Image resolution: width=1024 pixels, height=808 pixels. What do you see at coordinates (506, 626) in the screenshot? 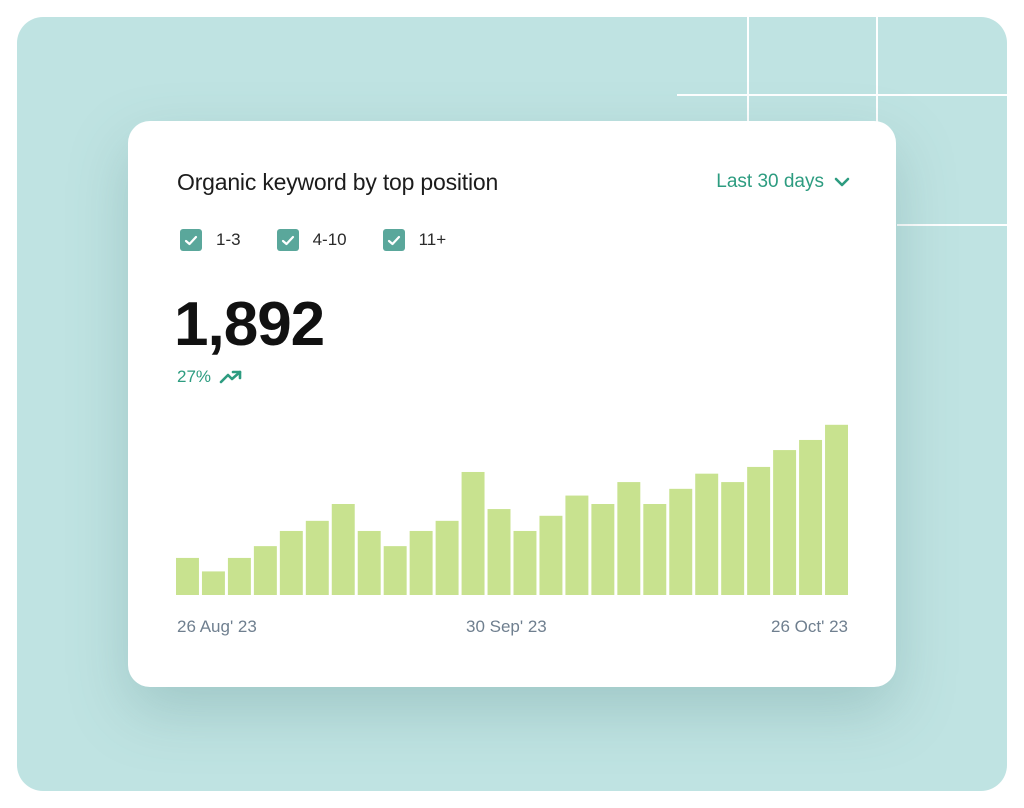
I see `x-axis-label-middle: 30 Sep' 23` at bounding box center [506, 626].